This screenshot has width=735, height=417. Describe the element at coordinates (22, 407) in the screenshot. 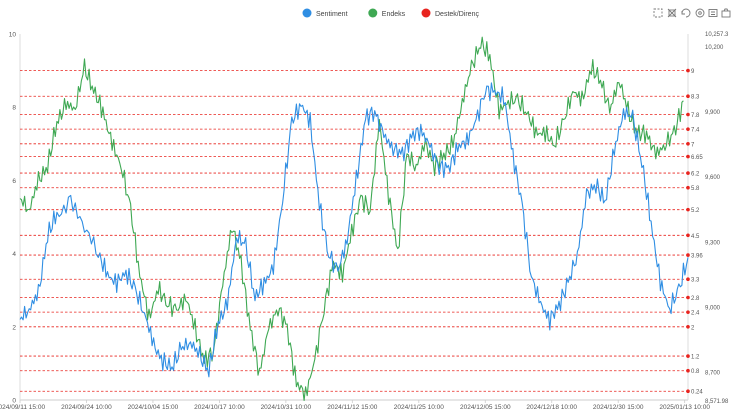

I see `x-tick-label-0: 2024/09/11 15:00` at that location.